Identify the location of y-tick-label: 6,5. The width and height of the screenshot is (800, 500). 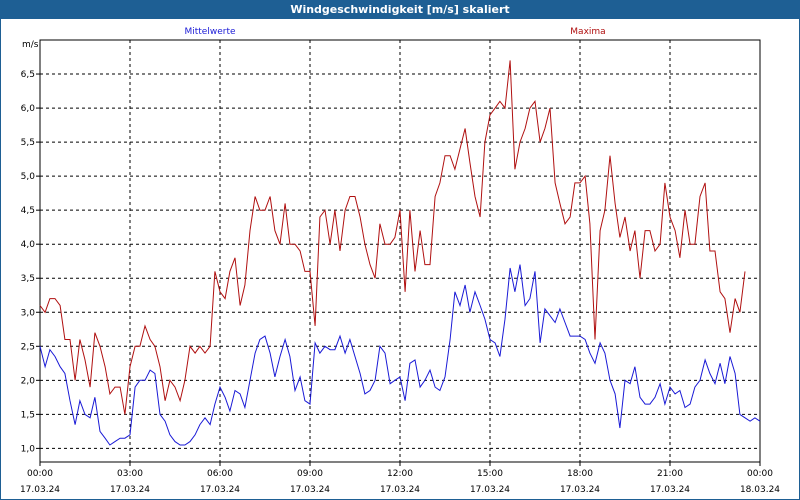
(28, 75).